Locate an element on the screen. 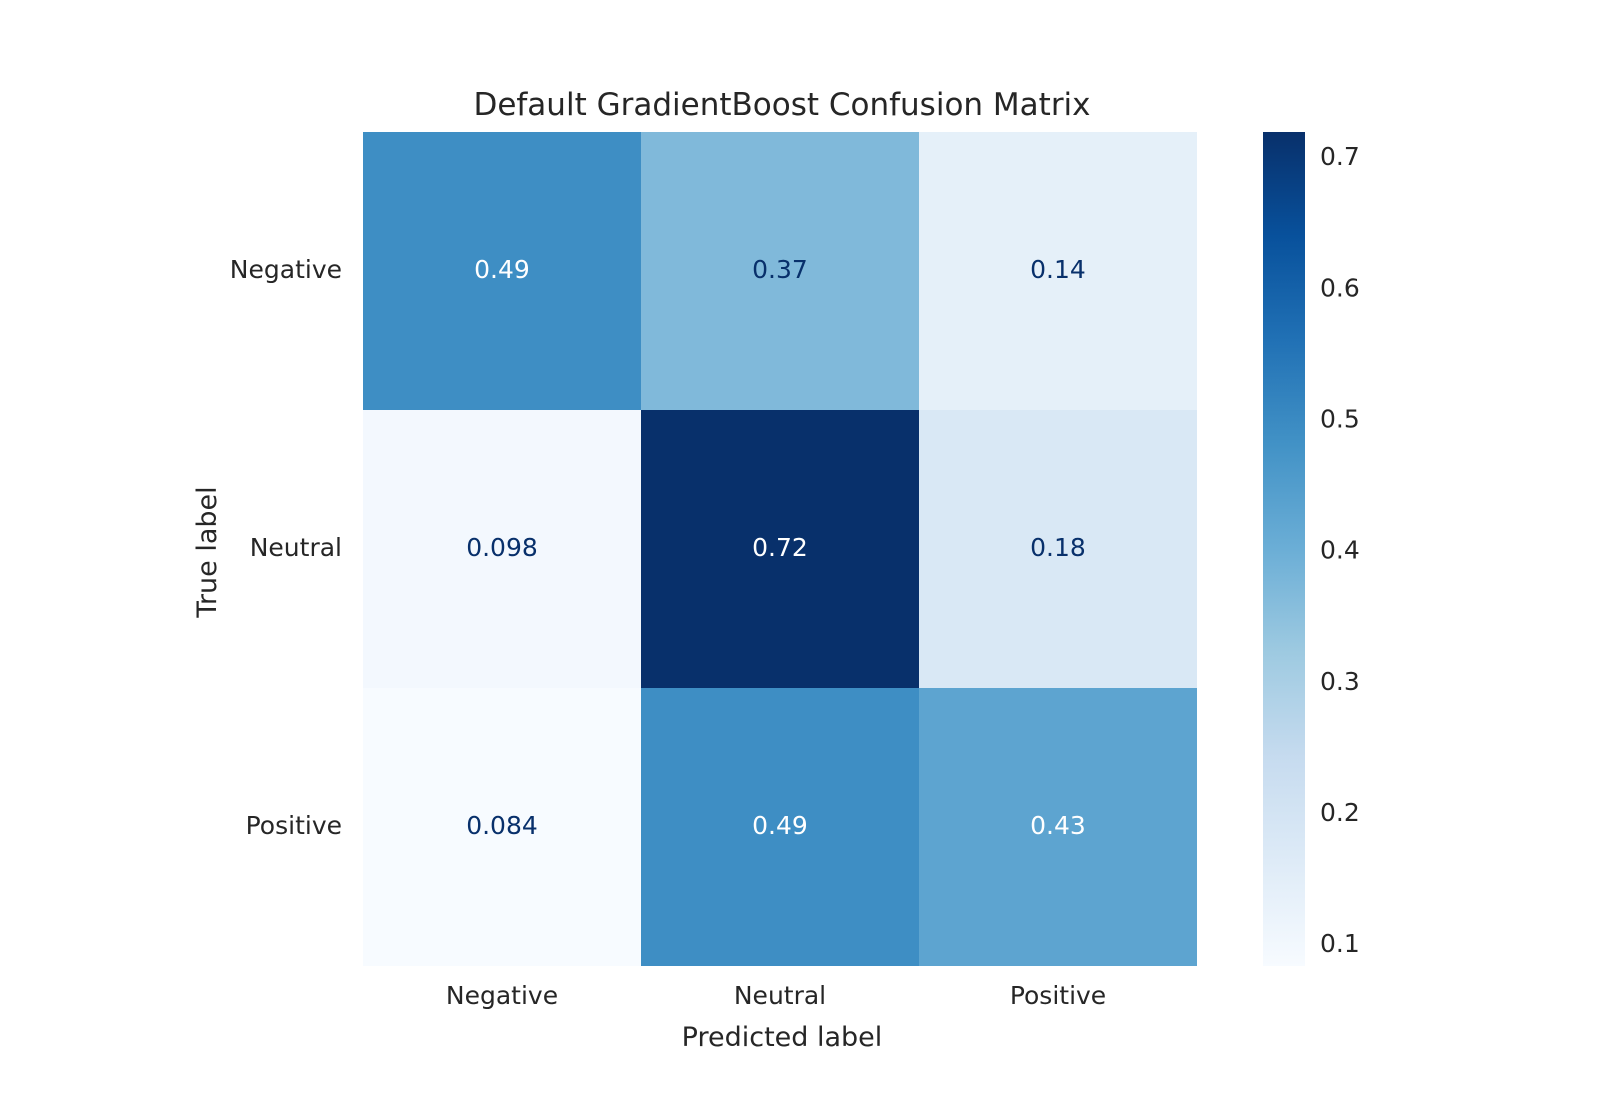 The image size is (1600, 1100). colorbar-tick-0.3: 0.3 is located at coordinates (1340, 681).